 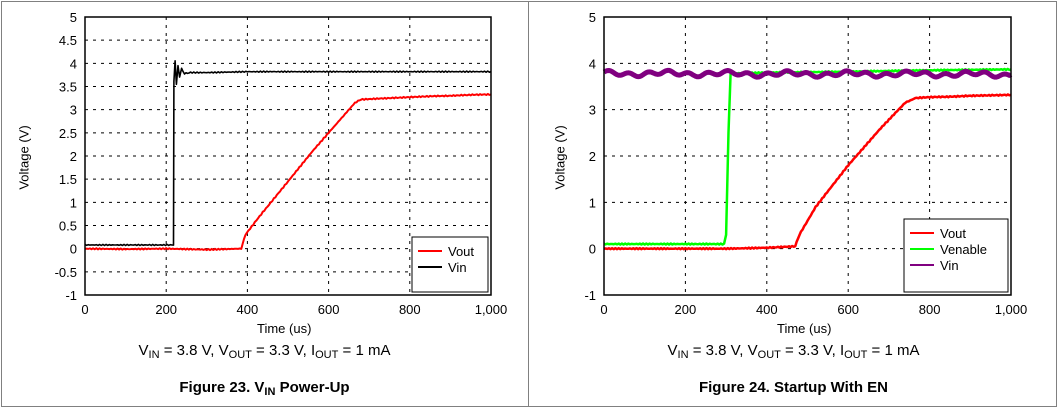 I want to click on figure-24-y-tick-label: 1, so click(x=592, y=202).